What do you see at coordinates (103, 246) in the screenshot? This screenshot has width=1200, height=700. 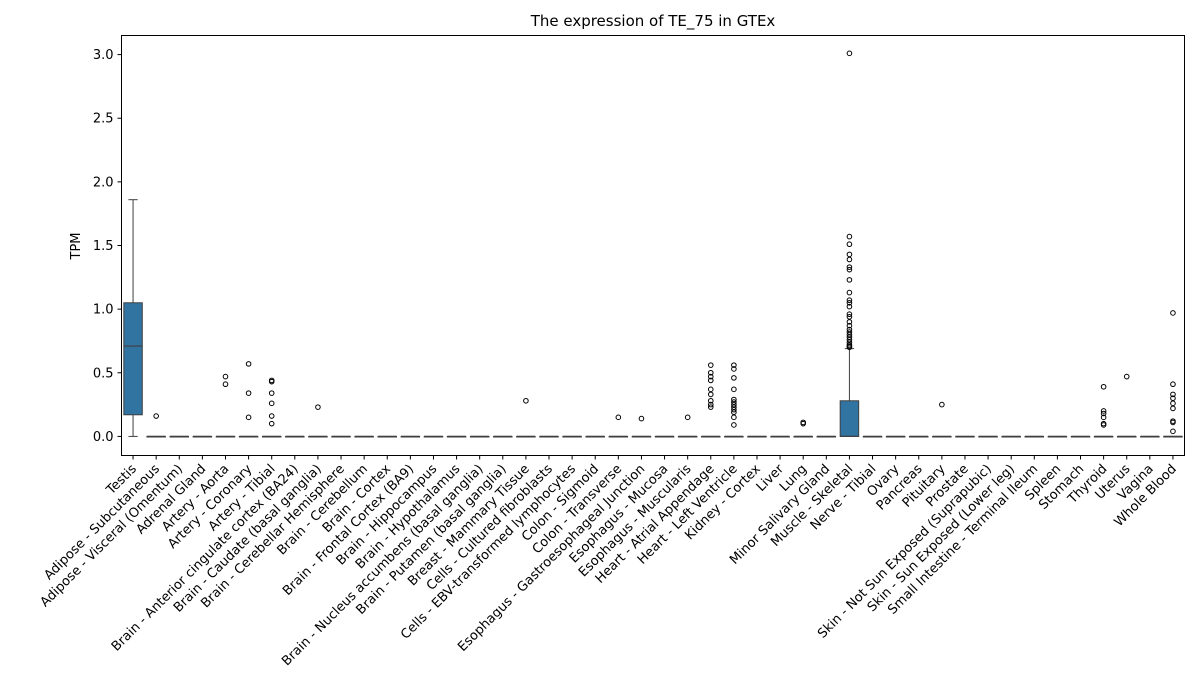 I see `y-tick-label: 1.5` at bounding box center [103, 246].